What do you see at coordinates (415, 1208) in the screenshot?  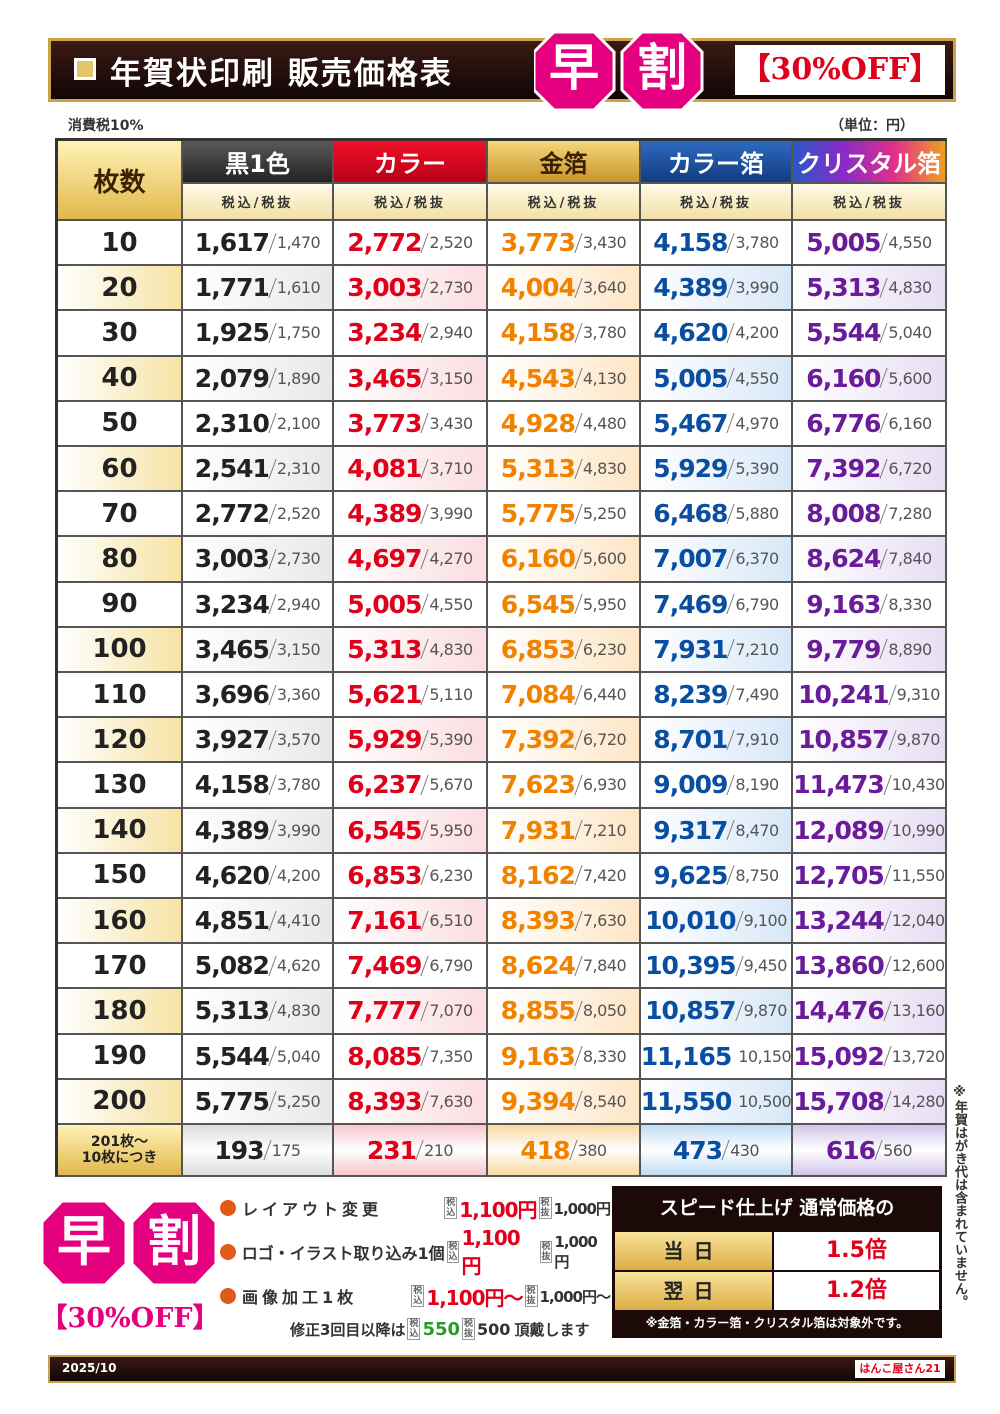 I see `option-row: レイアウト変更 税込 1,100円 税抜 1,000円` at bounding box center [415, 1208].